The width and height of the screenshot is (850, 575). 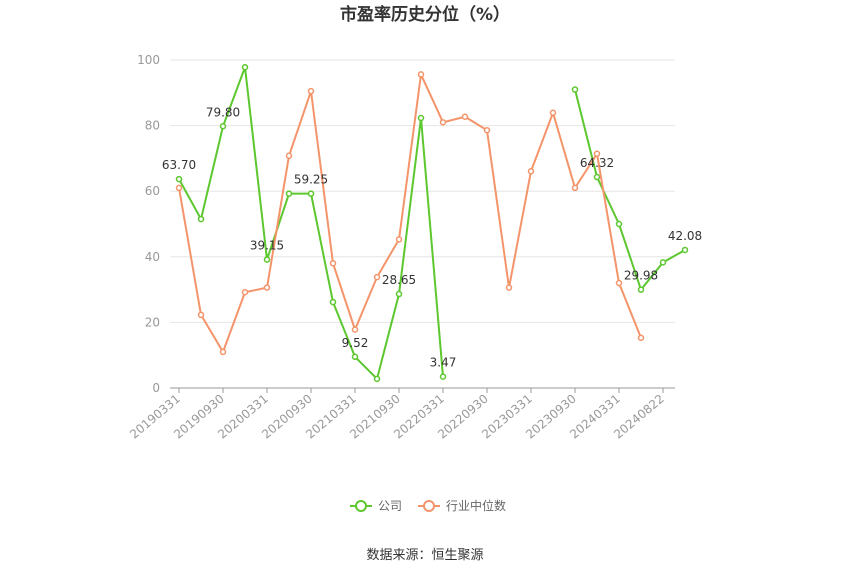 I want to click on y-tick-label: 100, so click(x=148, y=60).